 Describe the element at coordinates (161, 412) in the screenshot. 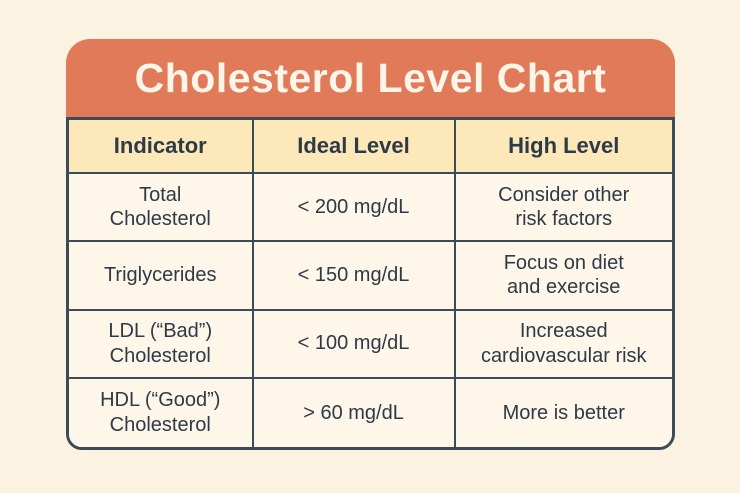

I see `cell-indicator-hdl-cholesterol: HDL (“Good”) Cholesterol` at that location.